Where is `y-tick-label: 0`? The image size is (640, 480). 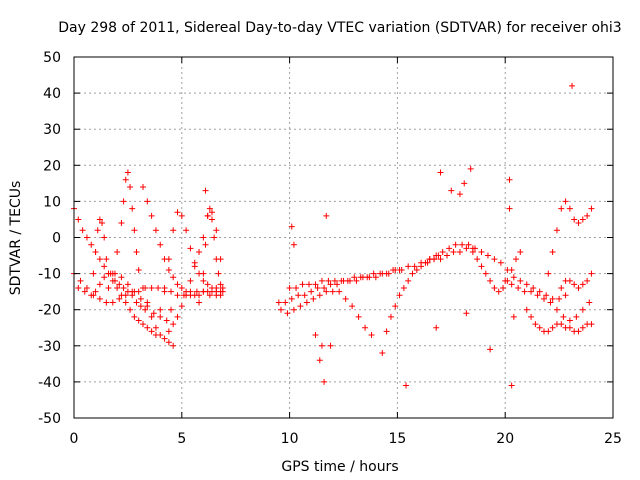
y-tick-label: 0 is located at coordinates (56, 239).